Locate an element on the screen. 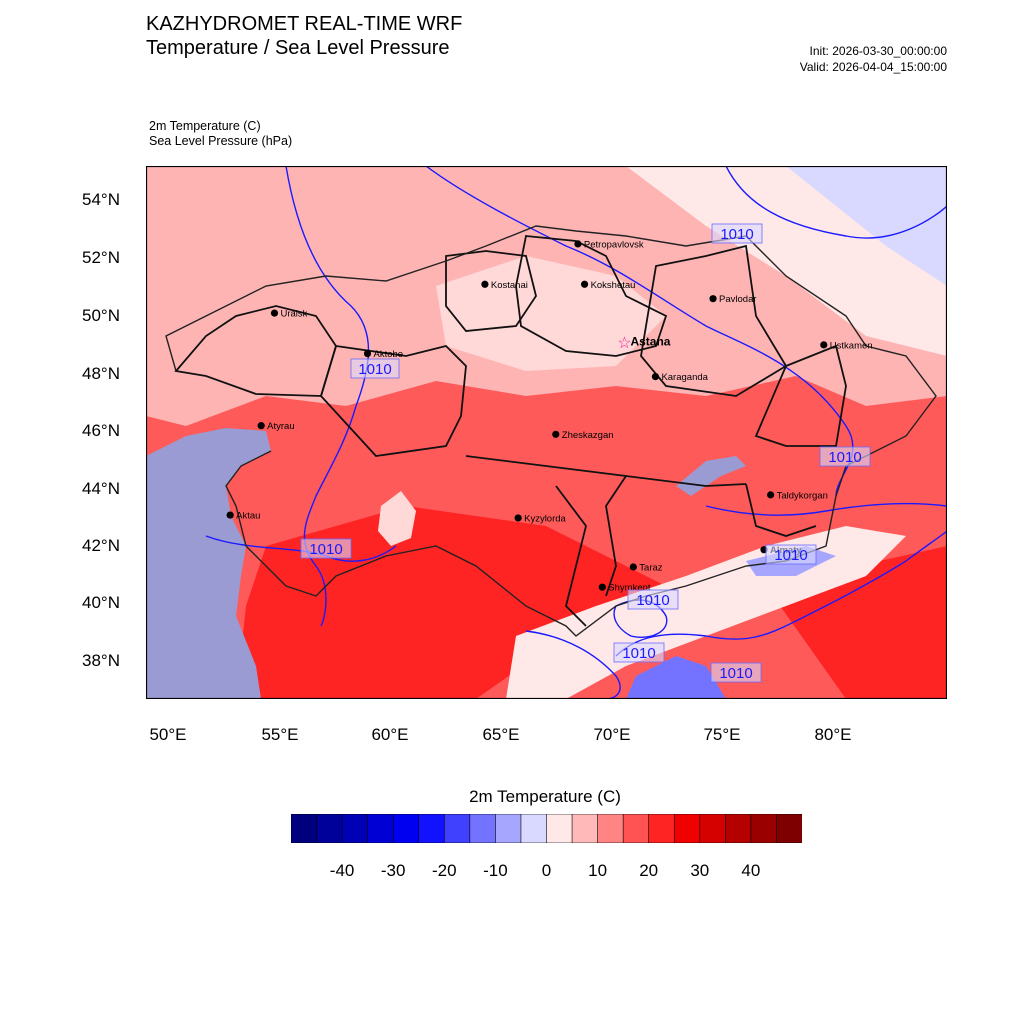 The image size is (1024, 1024). city-atyrau: Atyrau is located at coordinates (276, 426).